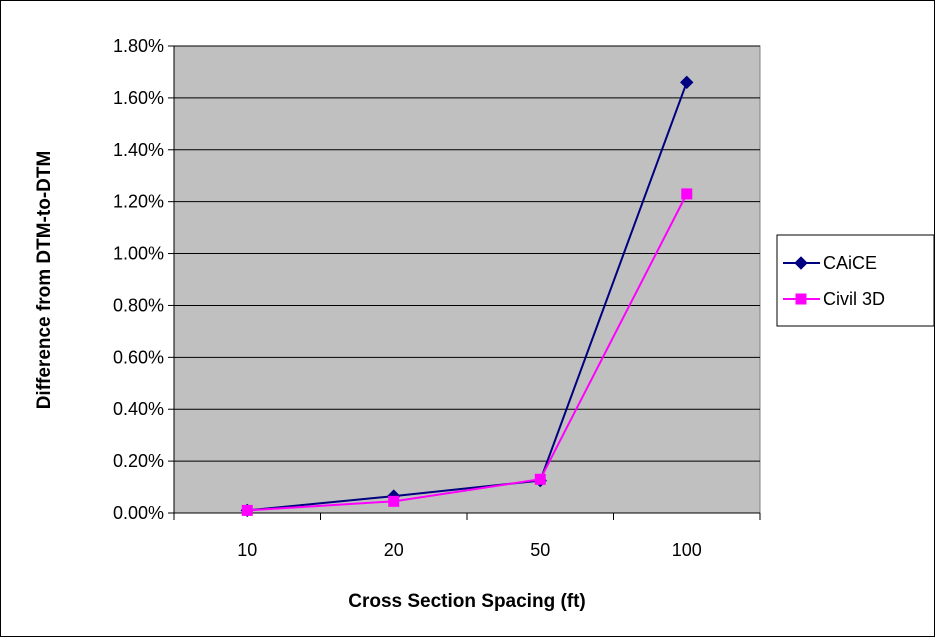 Image resolution: width=935 pixels, height=637 pixels. I want to click on x-tick-label: 100, so click(687, 550).